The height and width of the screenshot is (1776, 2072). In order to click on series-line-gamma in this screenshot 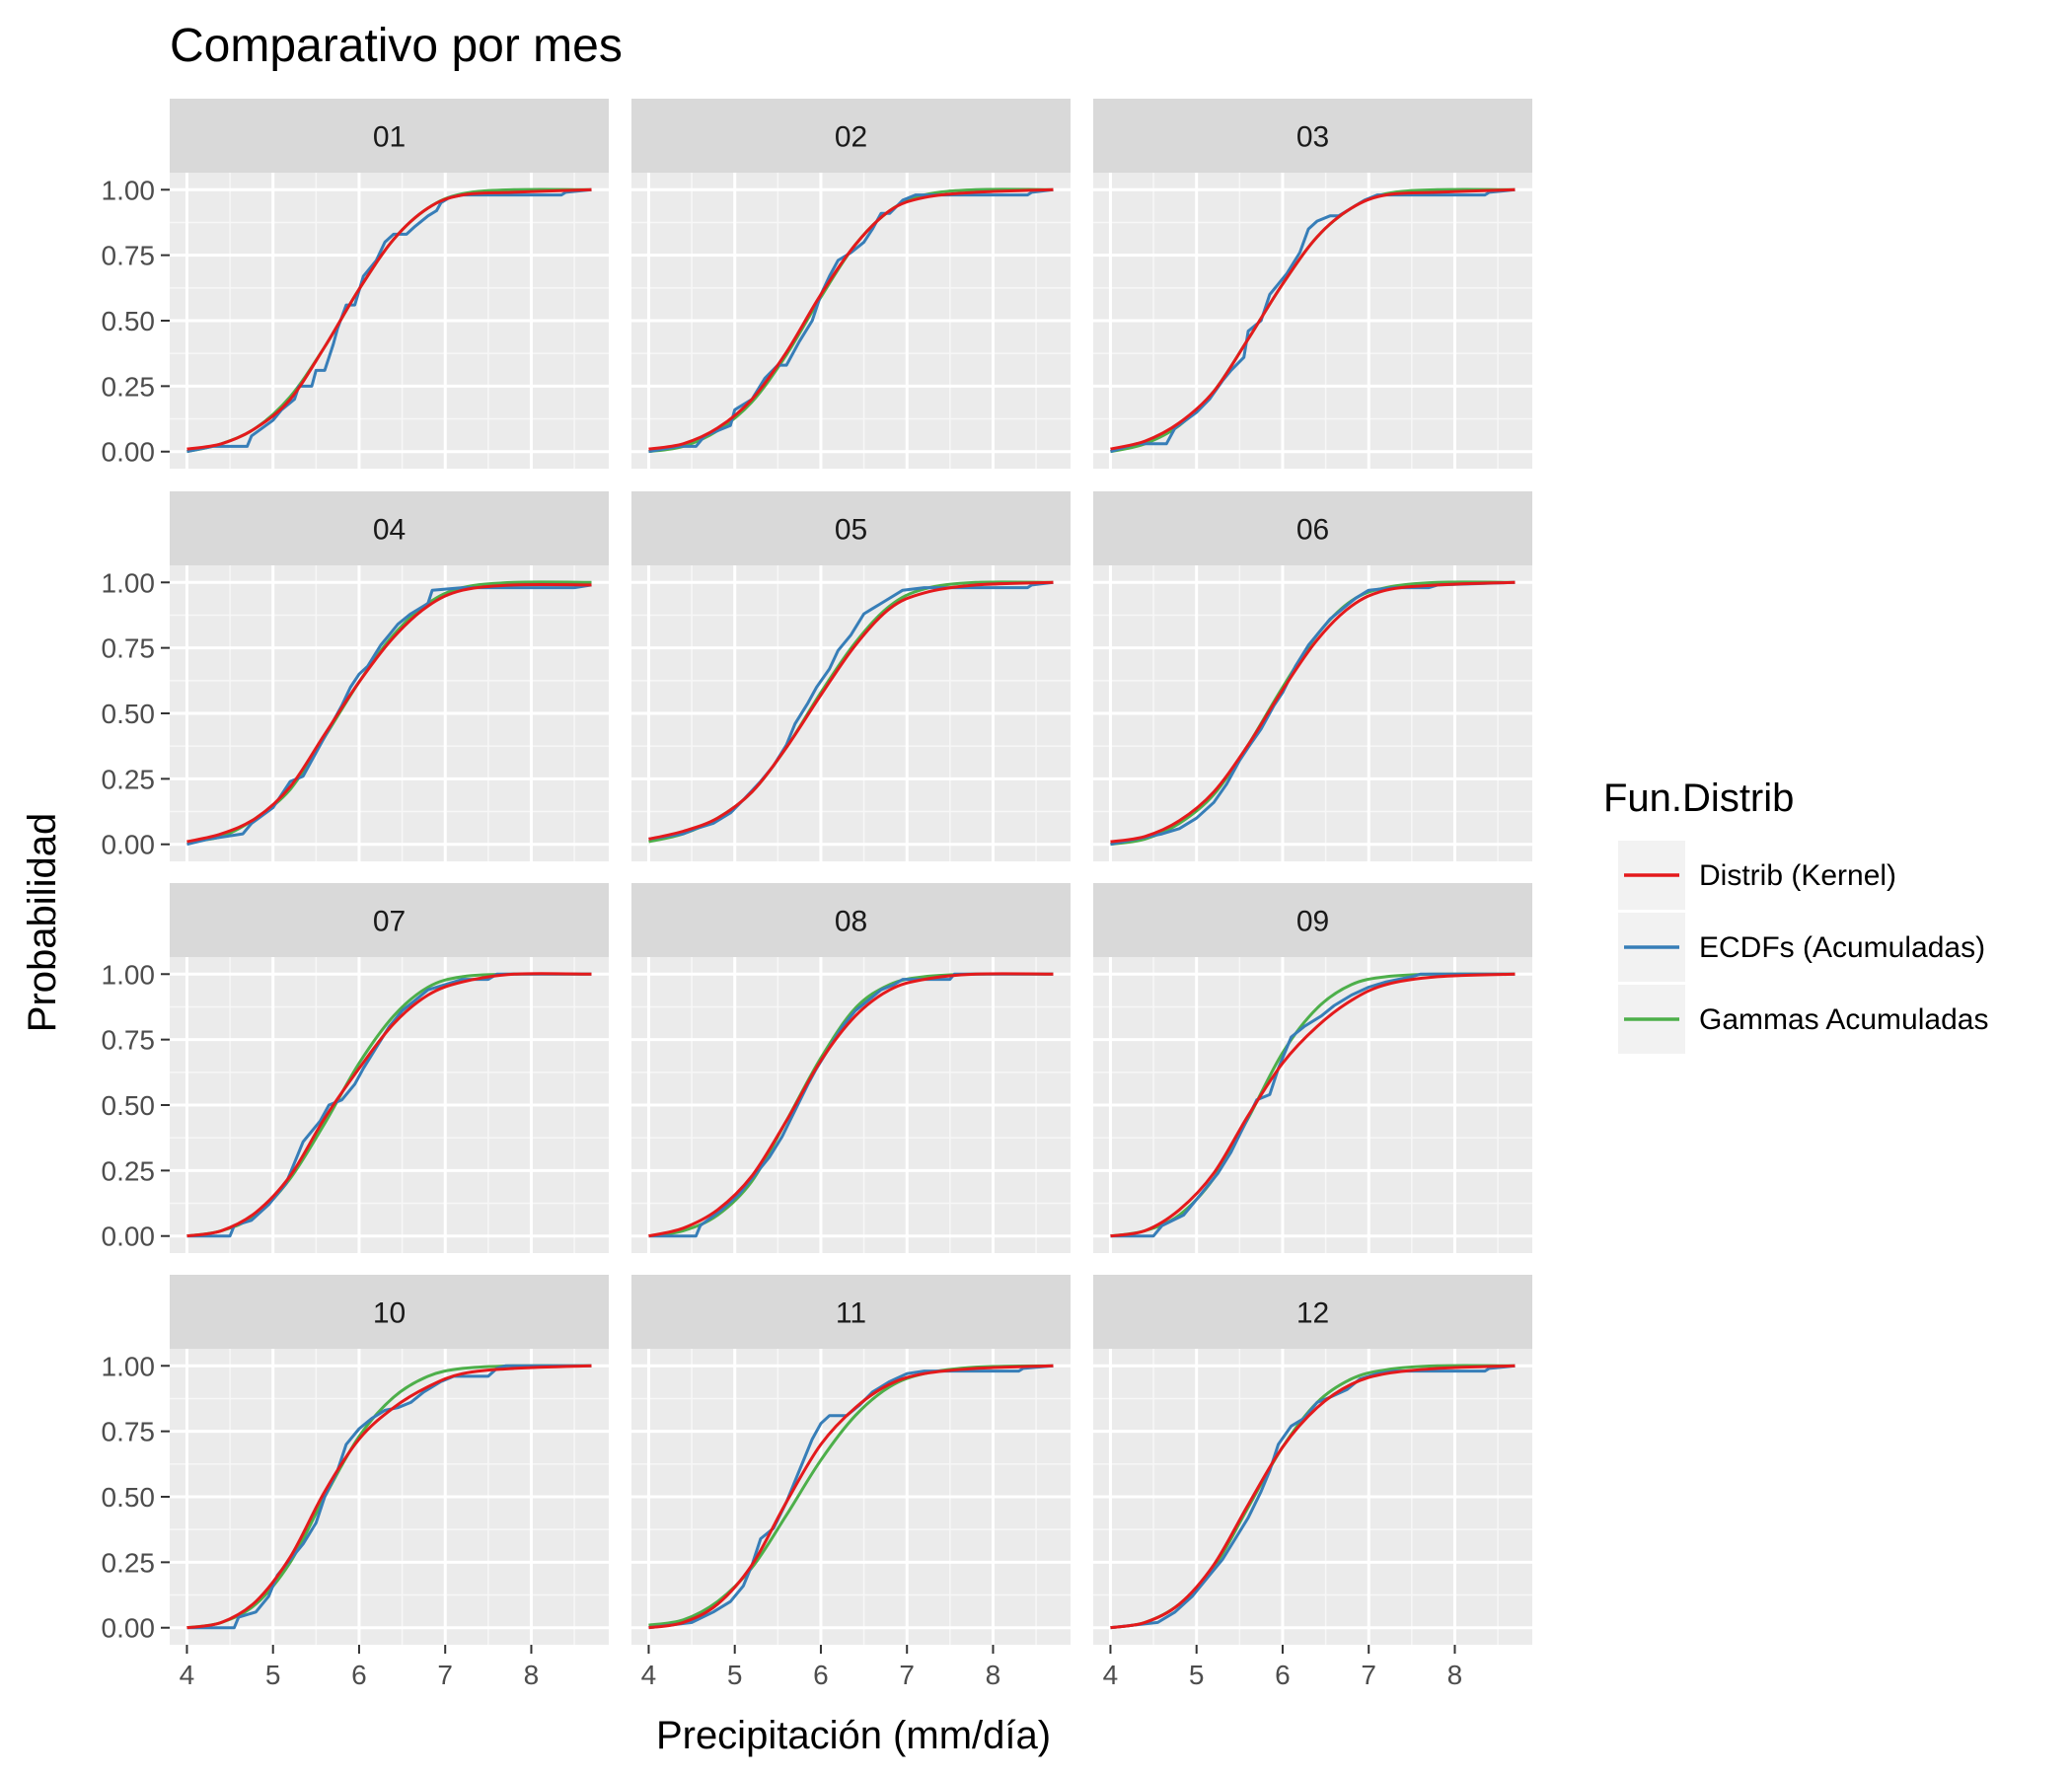, I will do `click(389, 1497)`.